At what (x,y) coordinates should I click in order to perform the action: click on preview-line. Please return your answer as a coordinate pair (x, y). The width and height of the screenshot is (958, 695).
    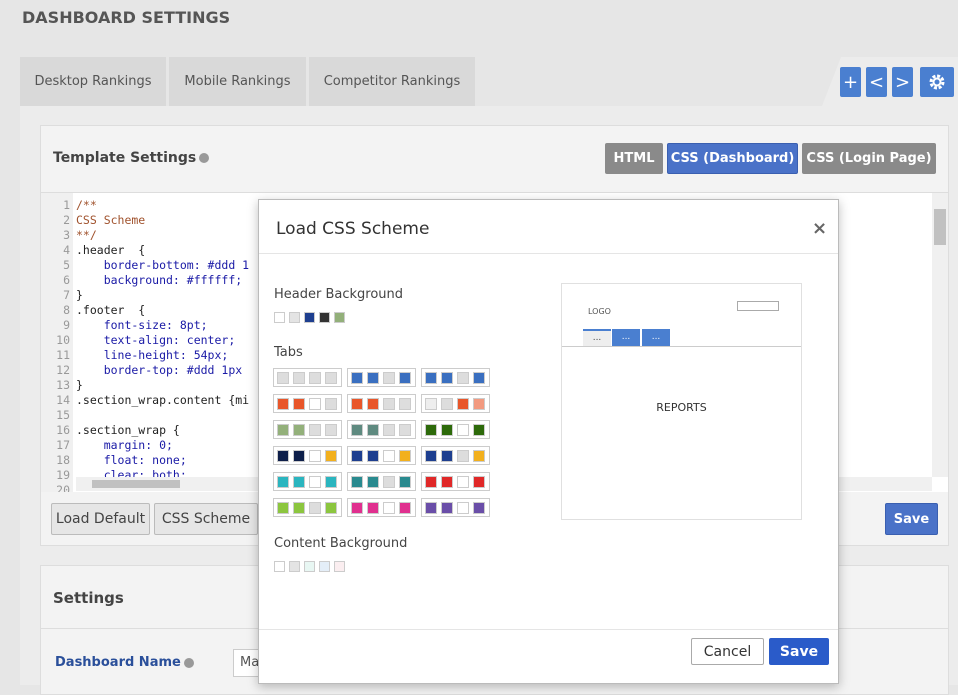
    Looking at the image, I should click on (681, 346).